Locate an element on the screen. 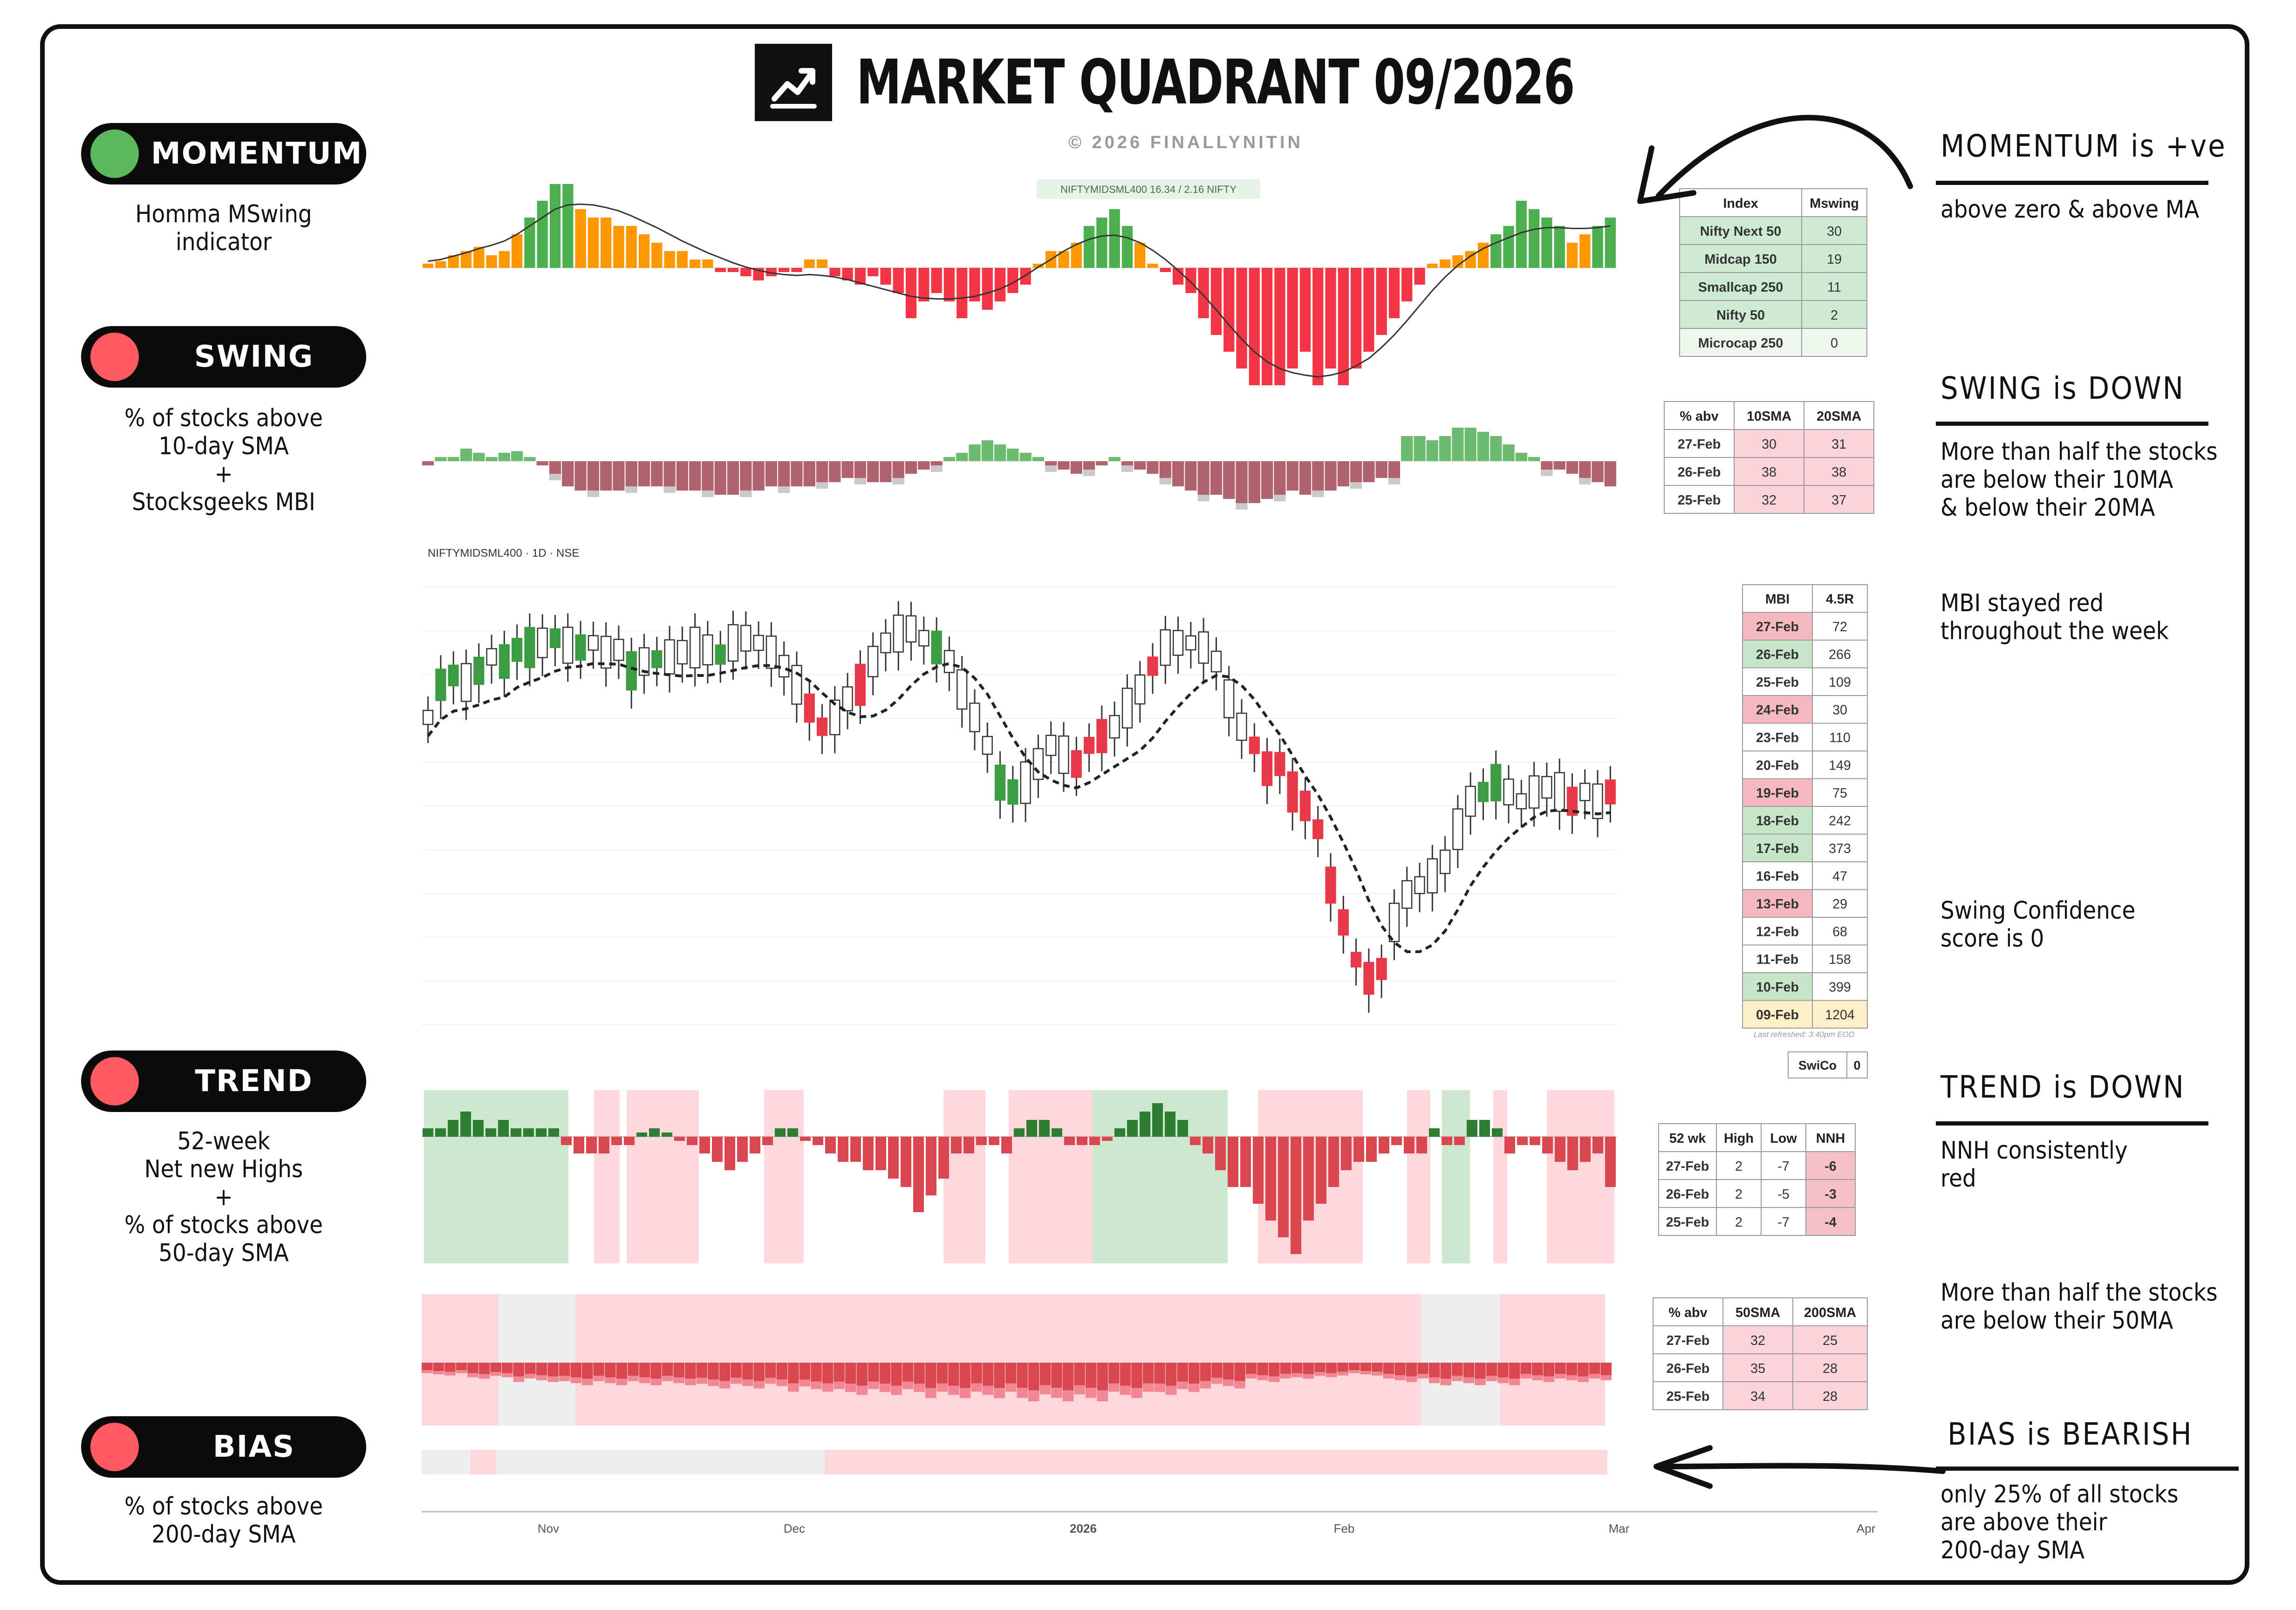  table-cell-text: 32 is located at coordinates (1757, 1340).